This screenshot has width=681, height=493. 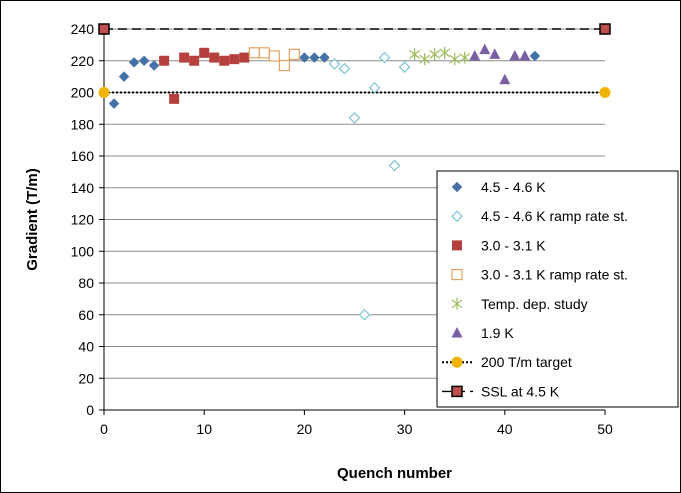 What do you see at coordinates (497, 333) in the screenshot?
I see `legend-label-5: 1.9 K` at bounding box center [497, 333].